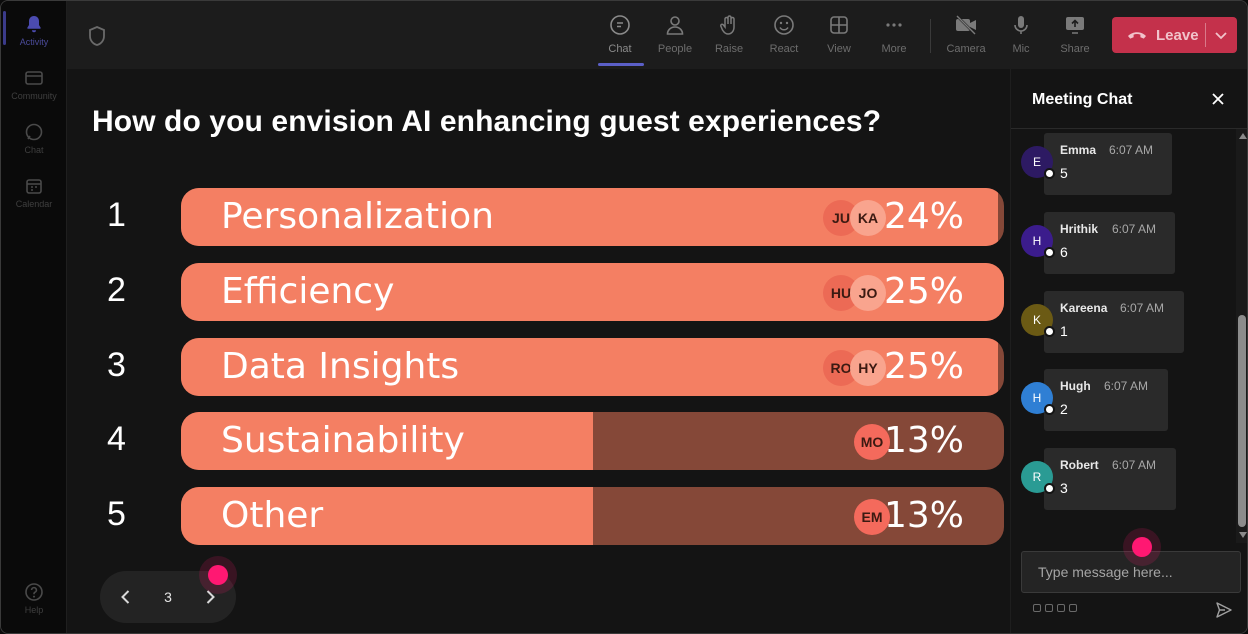 The image size is (1248, 634). Describe the element at coordinates (1064, 488) in the screenshot. I see `message-text: 3` at that location.